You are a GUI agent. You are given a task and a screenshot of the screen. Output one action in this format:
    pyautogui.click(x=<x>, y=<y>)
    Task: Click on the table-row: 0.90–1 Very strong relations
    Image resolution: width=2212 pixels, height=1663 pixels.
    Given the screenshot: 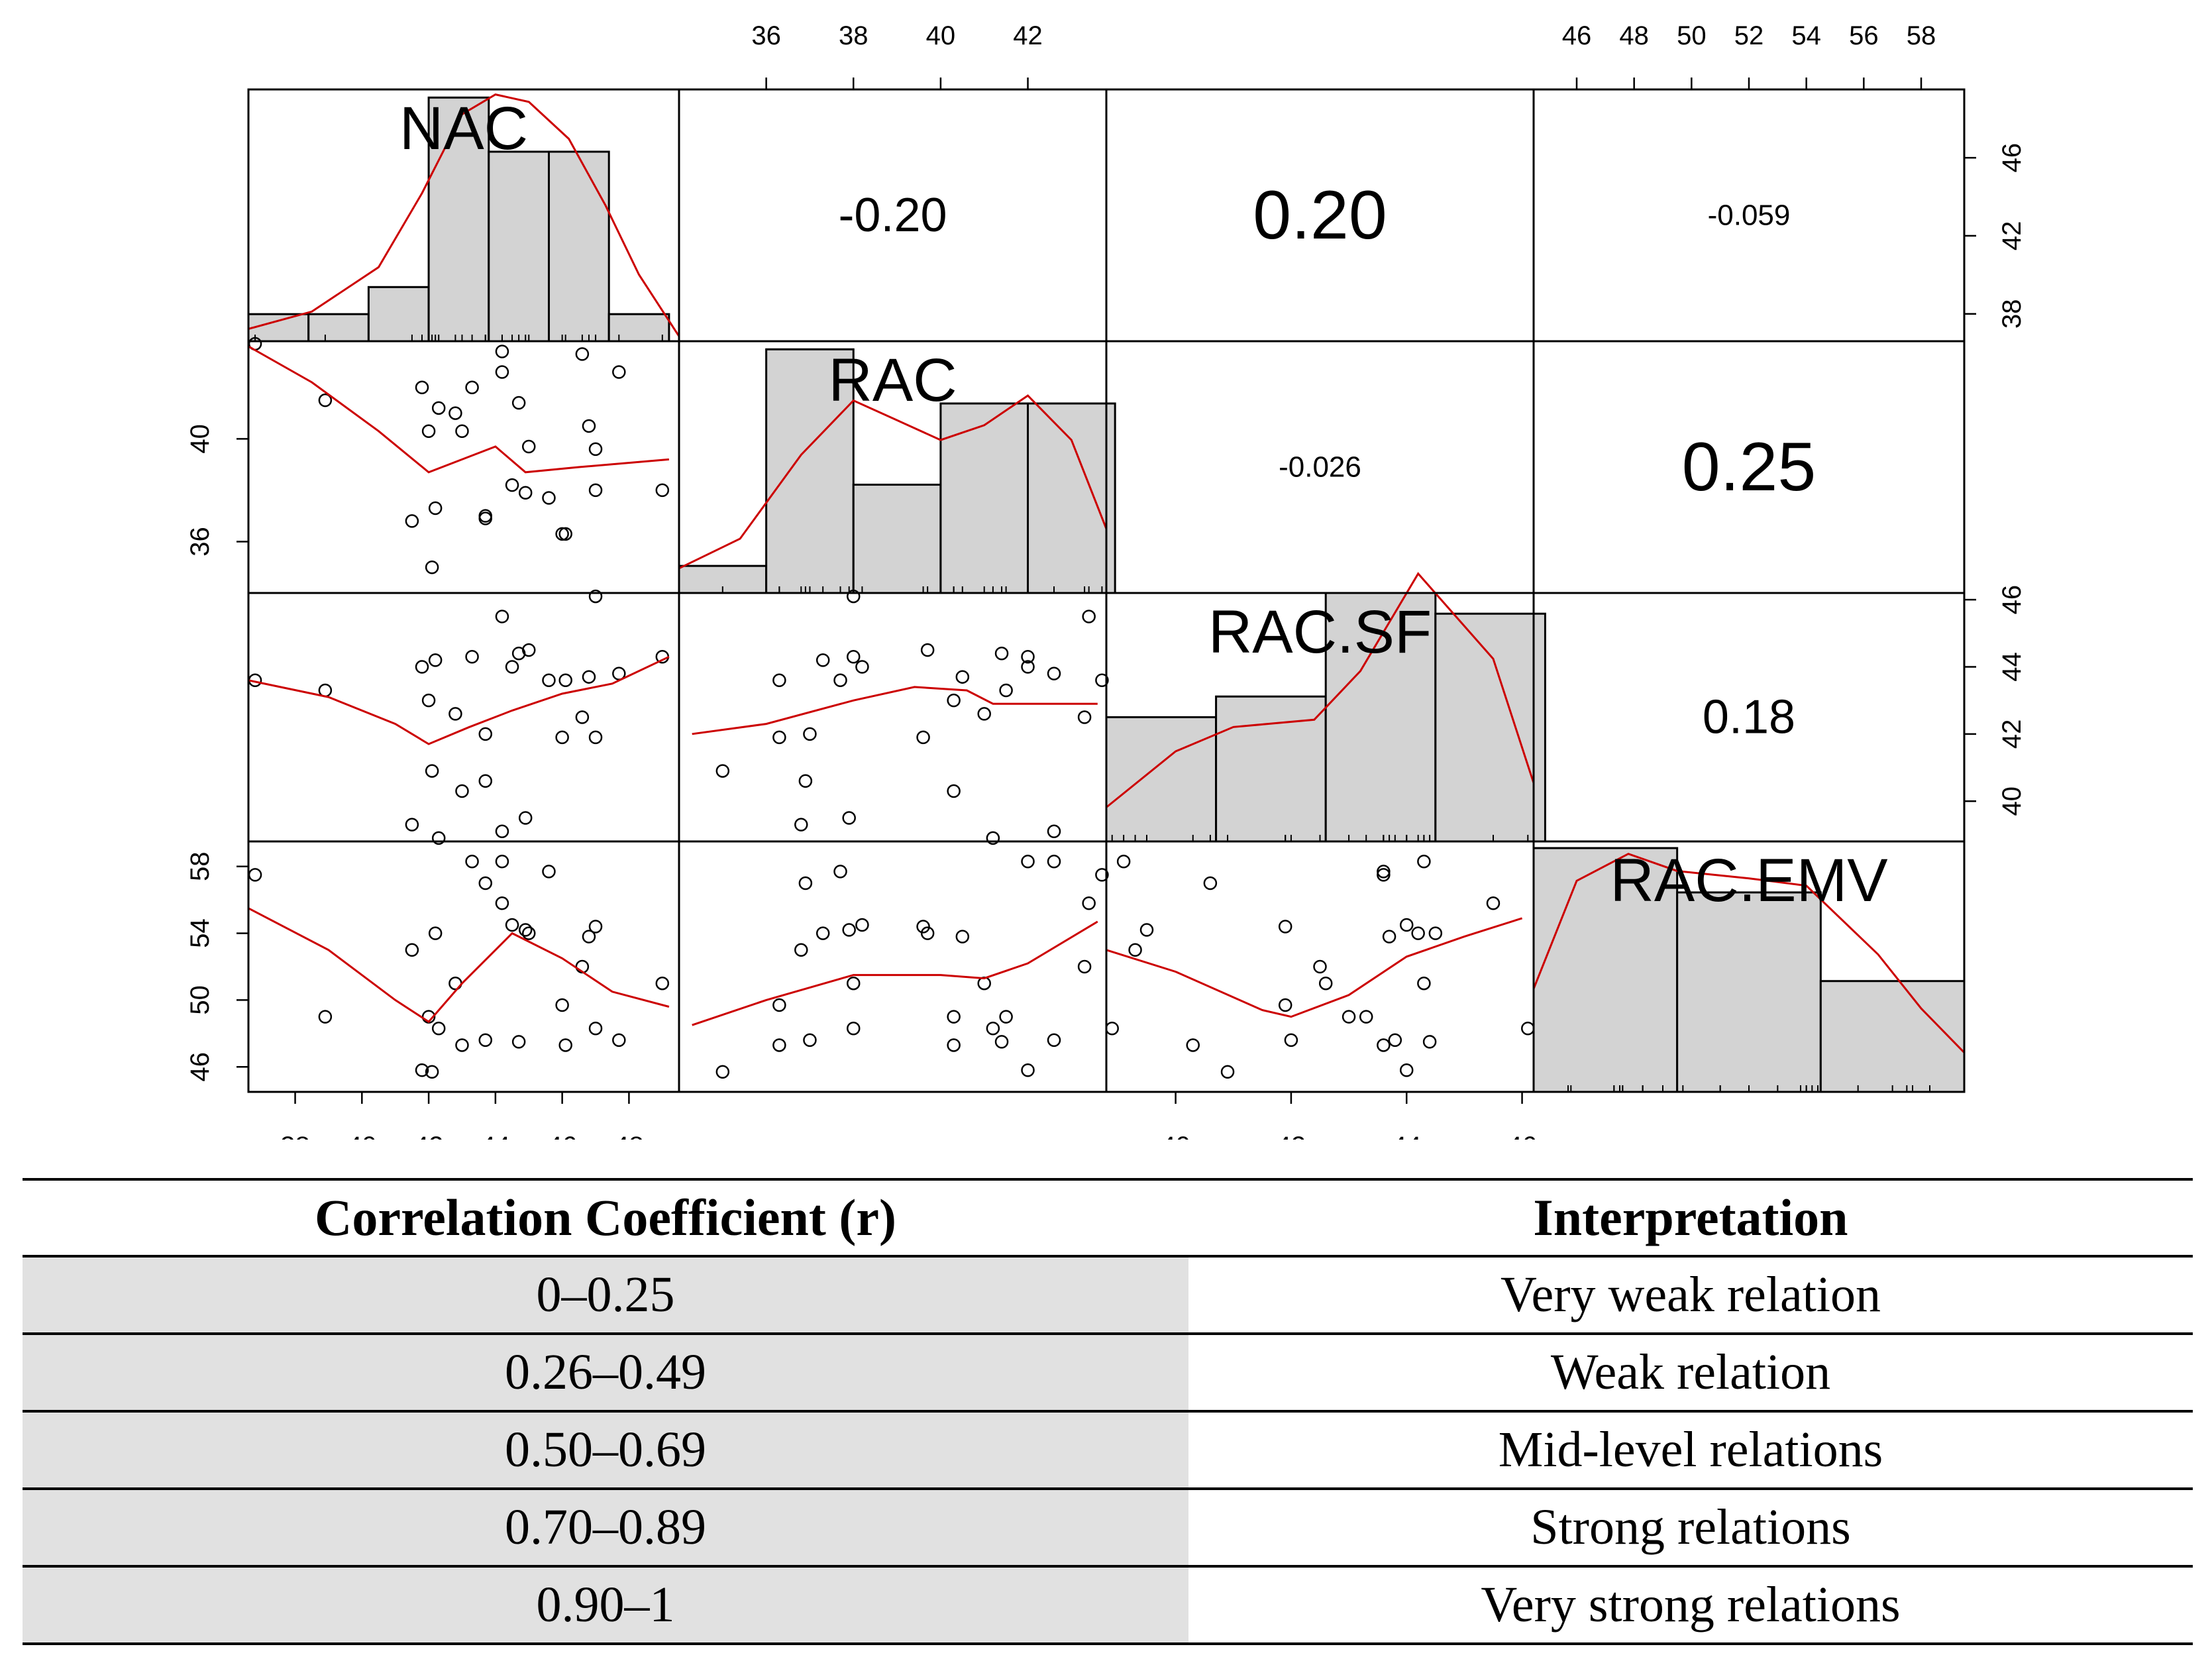 What is the action you would take?
    pyautogui.click(x=1108, y=1606)
    